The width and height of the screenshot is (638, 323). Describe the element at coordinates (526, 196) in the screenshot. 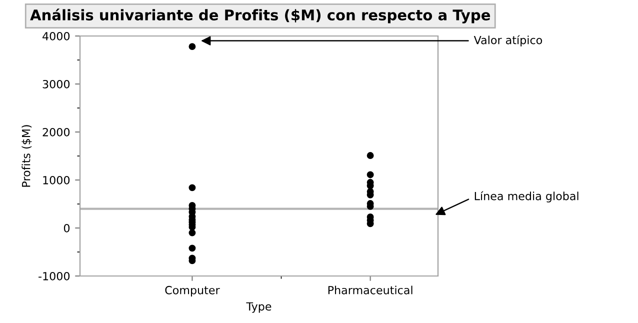

I see `text: Línea media global` at that location.